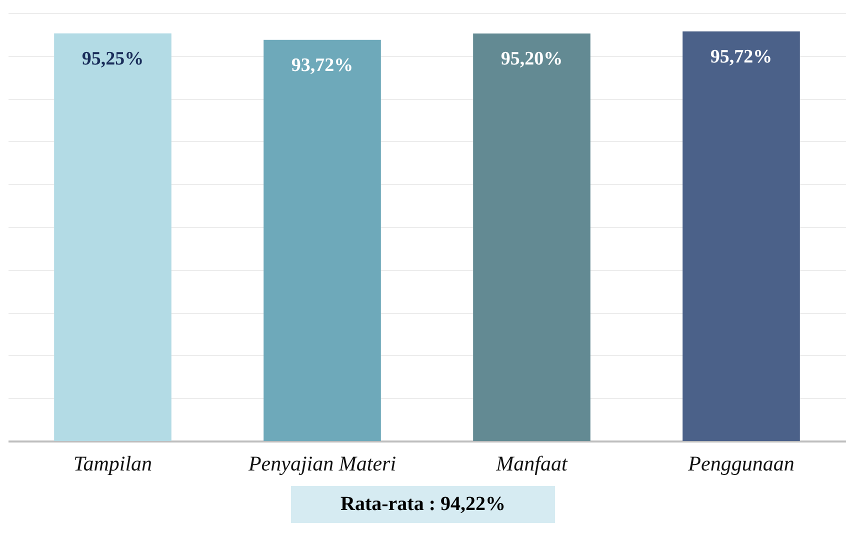 The image size is (846, 545). Describe the element at coordinates (531, 59) in the screenshot. I see `data-label: 95,20%` at that location.